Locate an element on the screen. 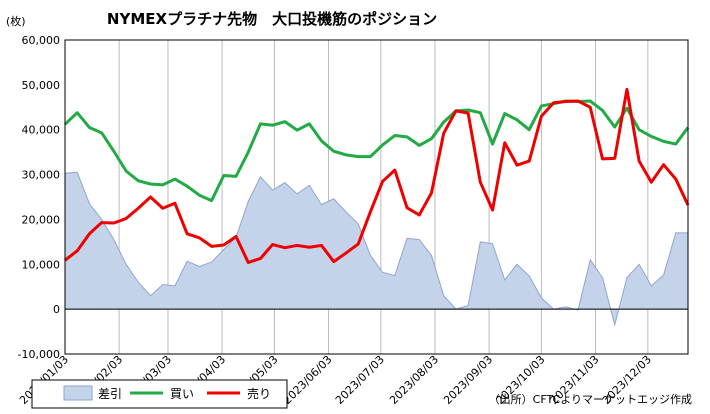 The image size is (710, 414). y-tick-label: 60,000 is located at coordinates (41, 40).